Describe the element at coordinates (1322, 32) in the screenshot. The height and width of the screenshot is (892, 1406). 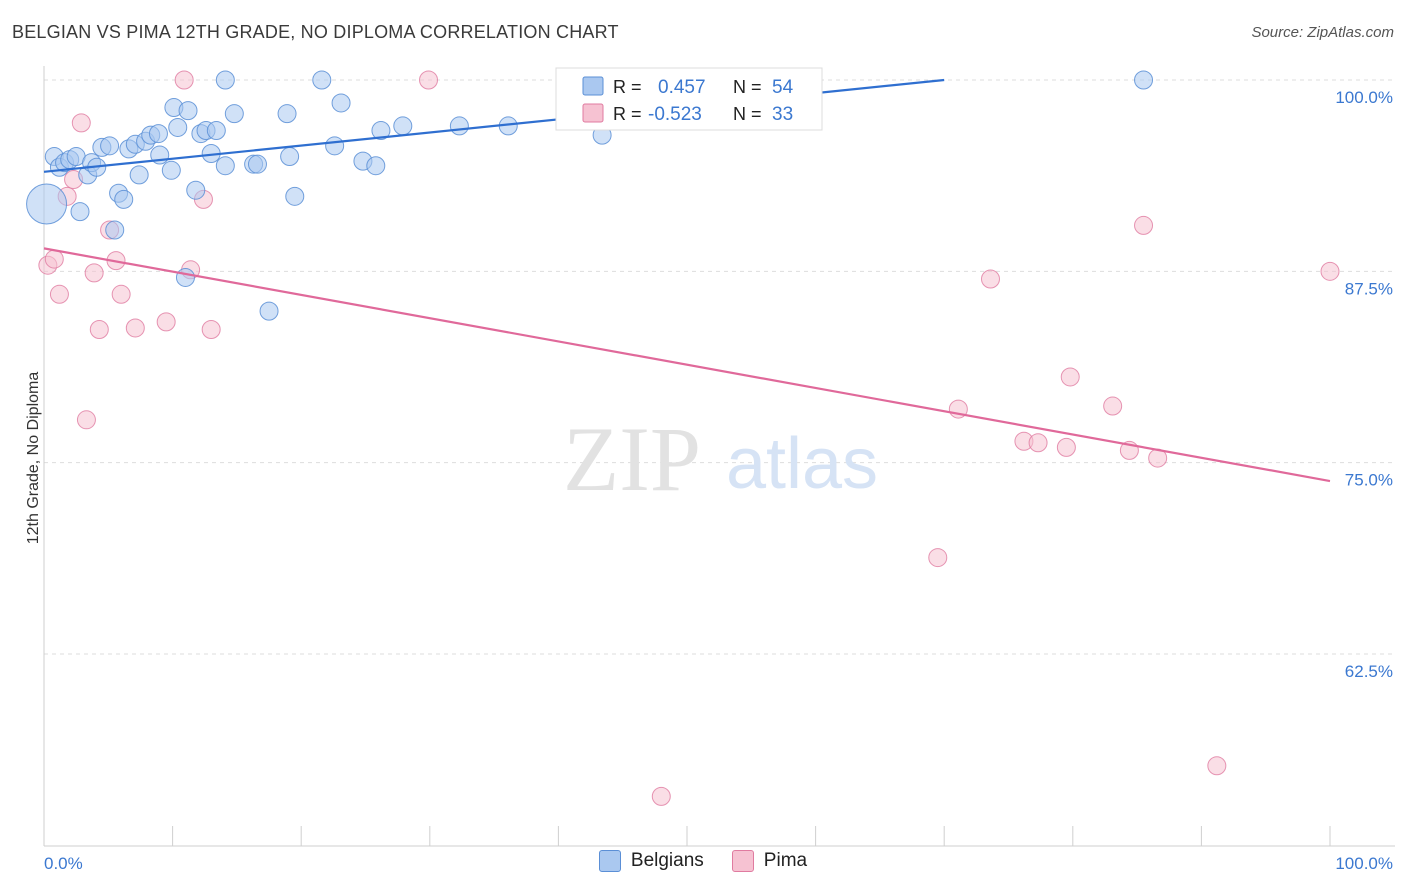
I see `source-label: Source: ZipAtlas.com` at that location.